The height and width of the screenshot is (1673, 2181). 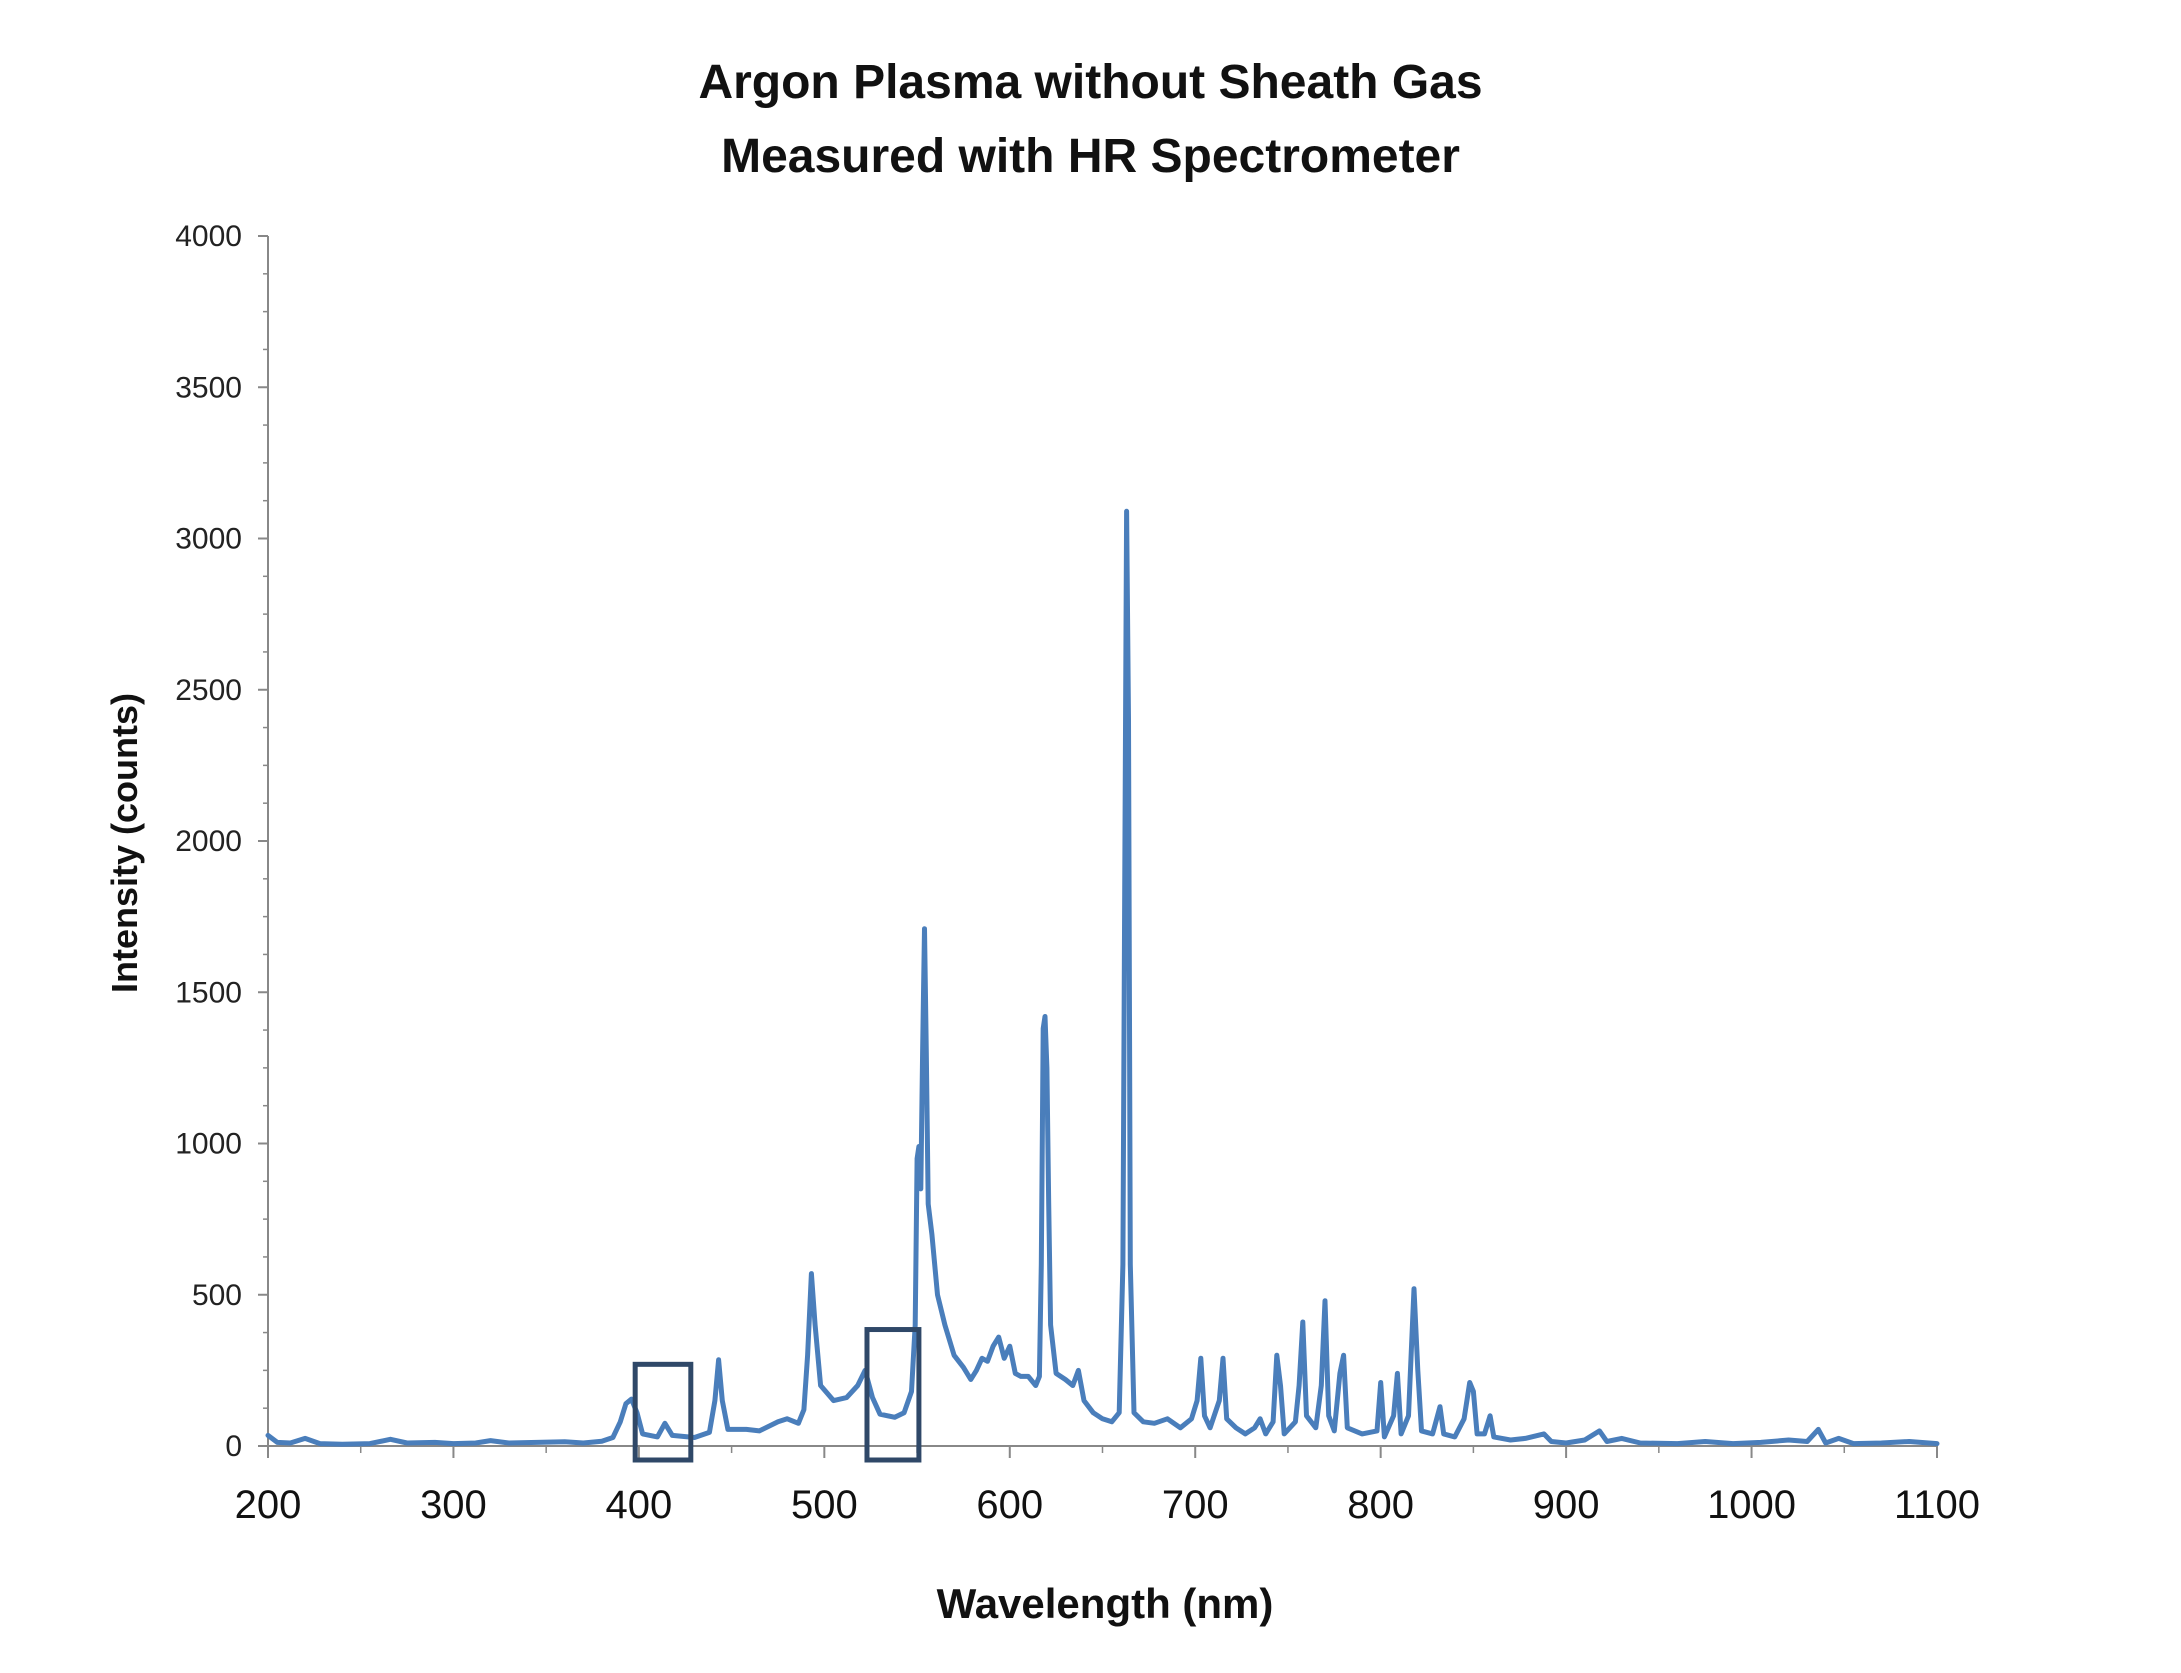 I want to click on y-tick-label: 1000, so click(x=208, y=1144).